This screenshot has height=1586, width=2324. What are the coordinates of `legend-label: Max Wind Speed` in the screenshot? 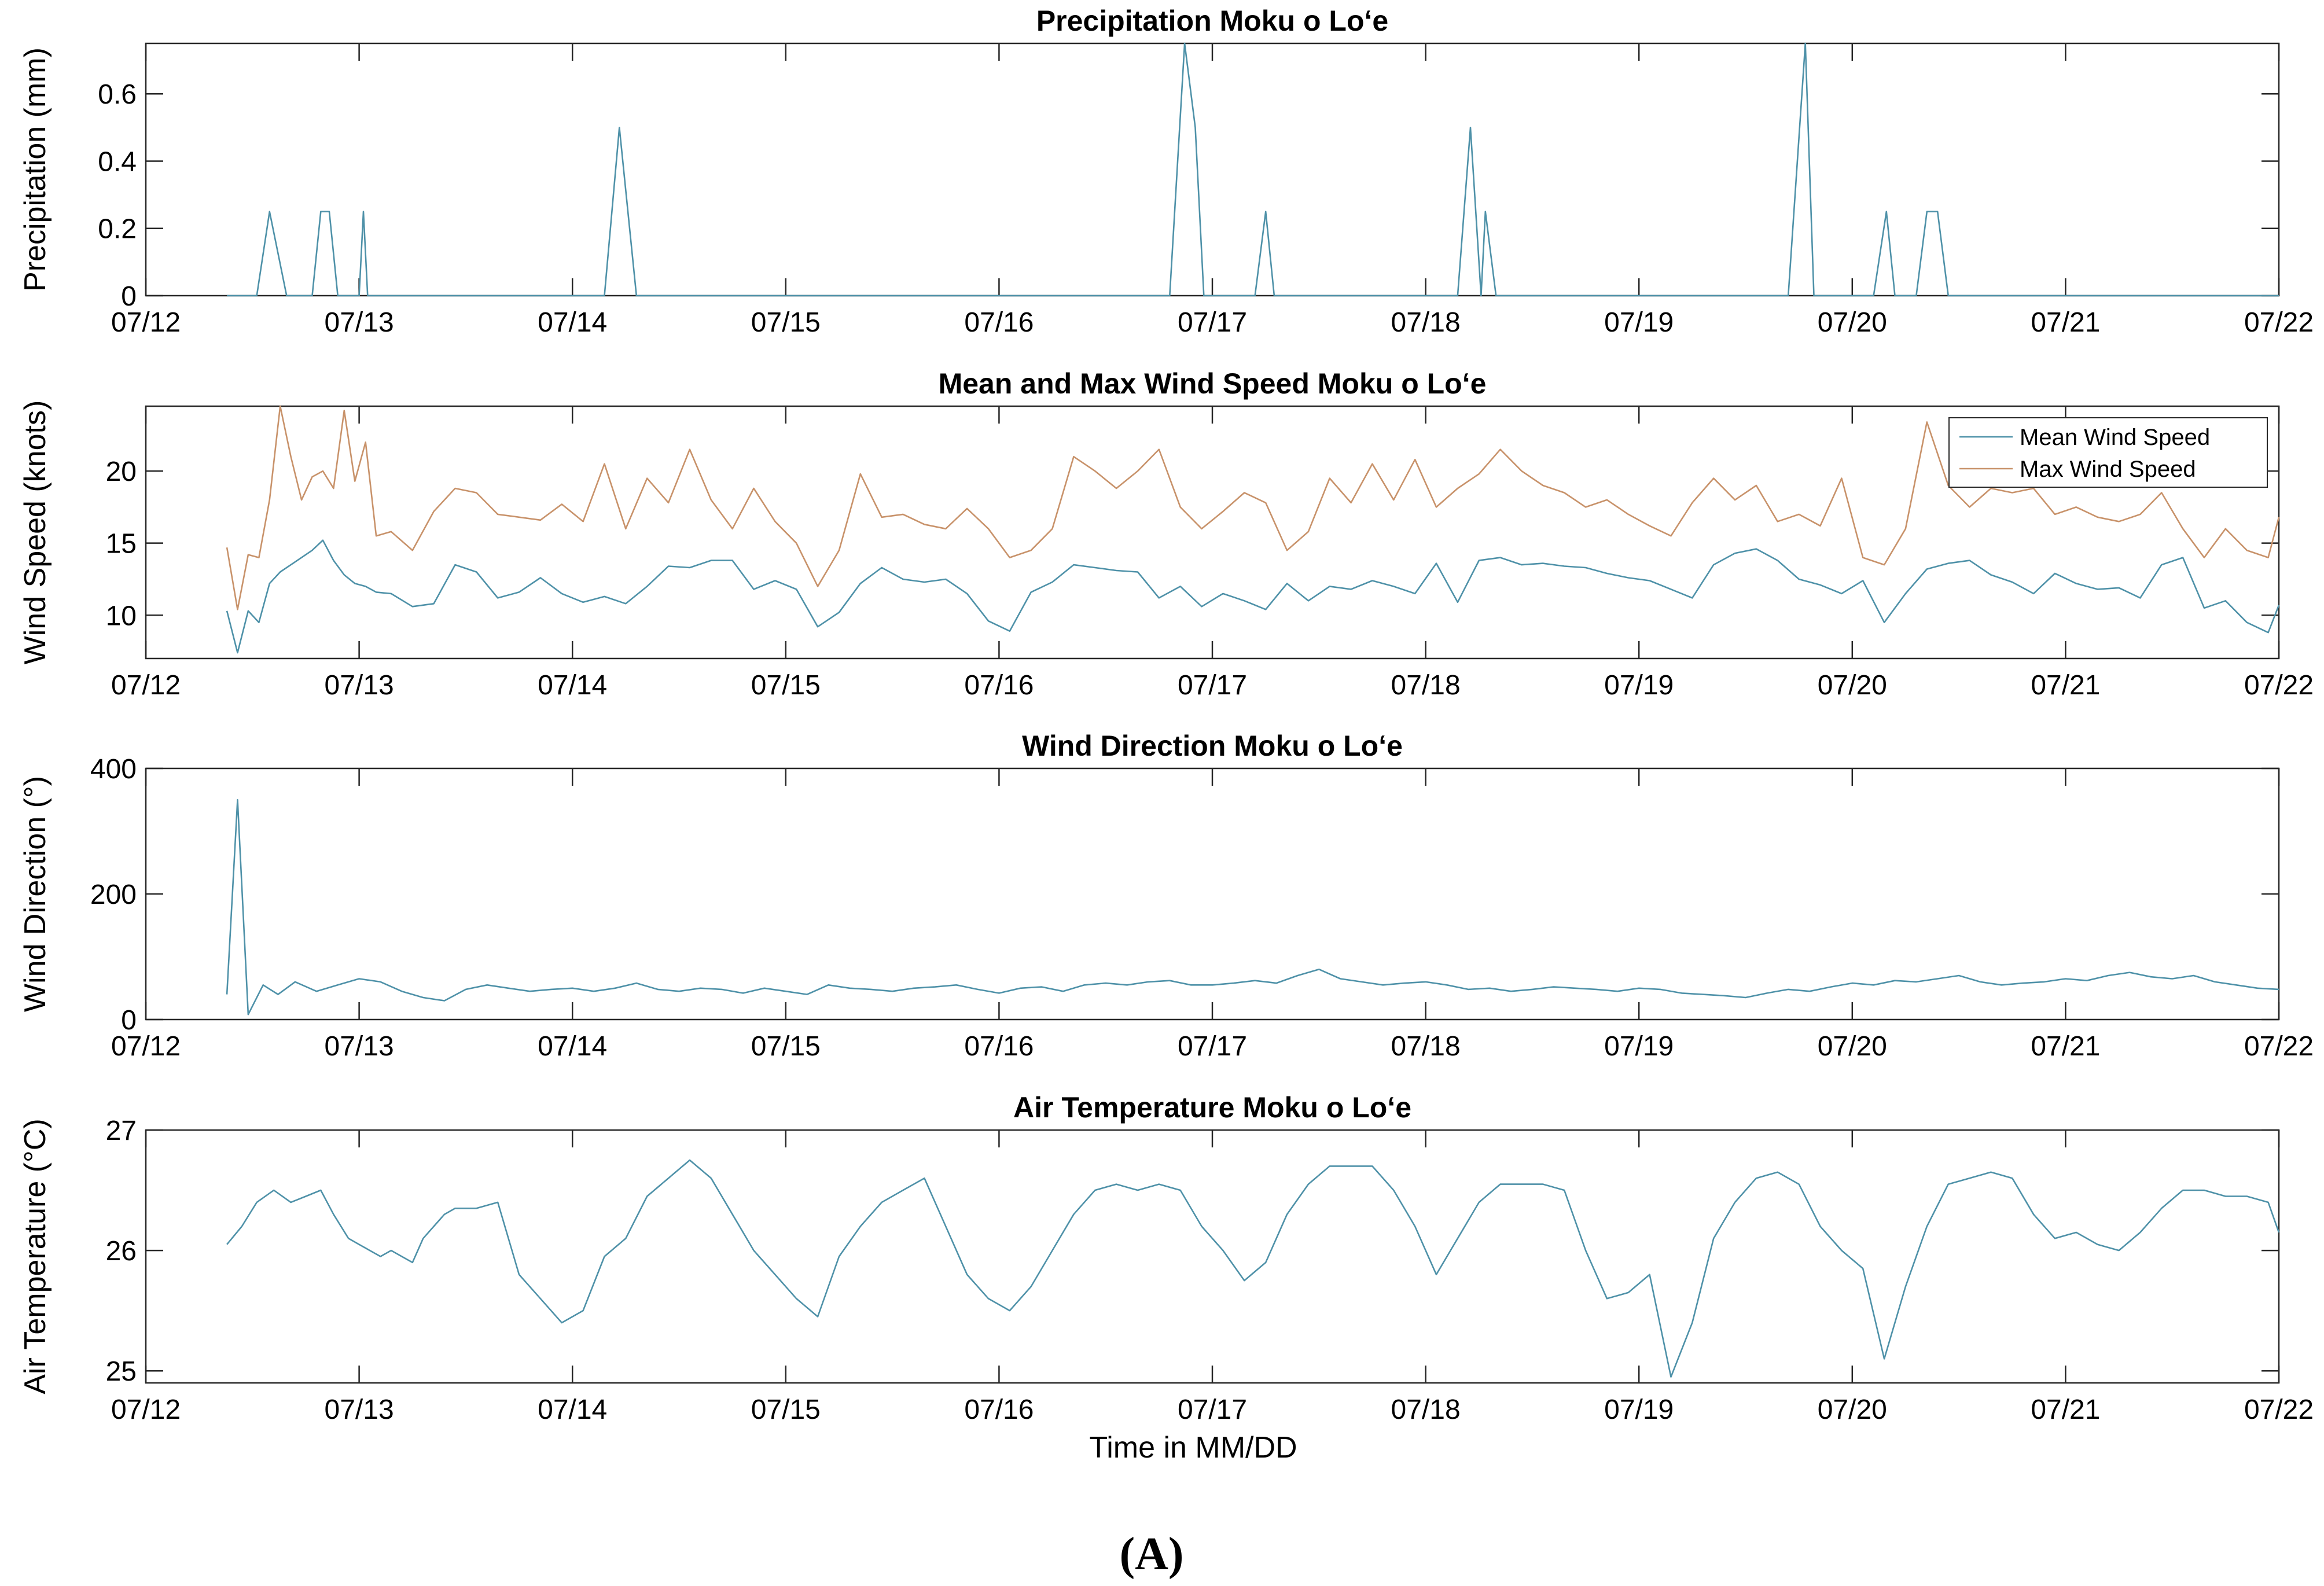 It's located at (2108, 469).